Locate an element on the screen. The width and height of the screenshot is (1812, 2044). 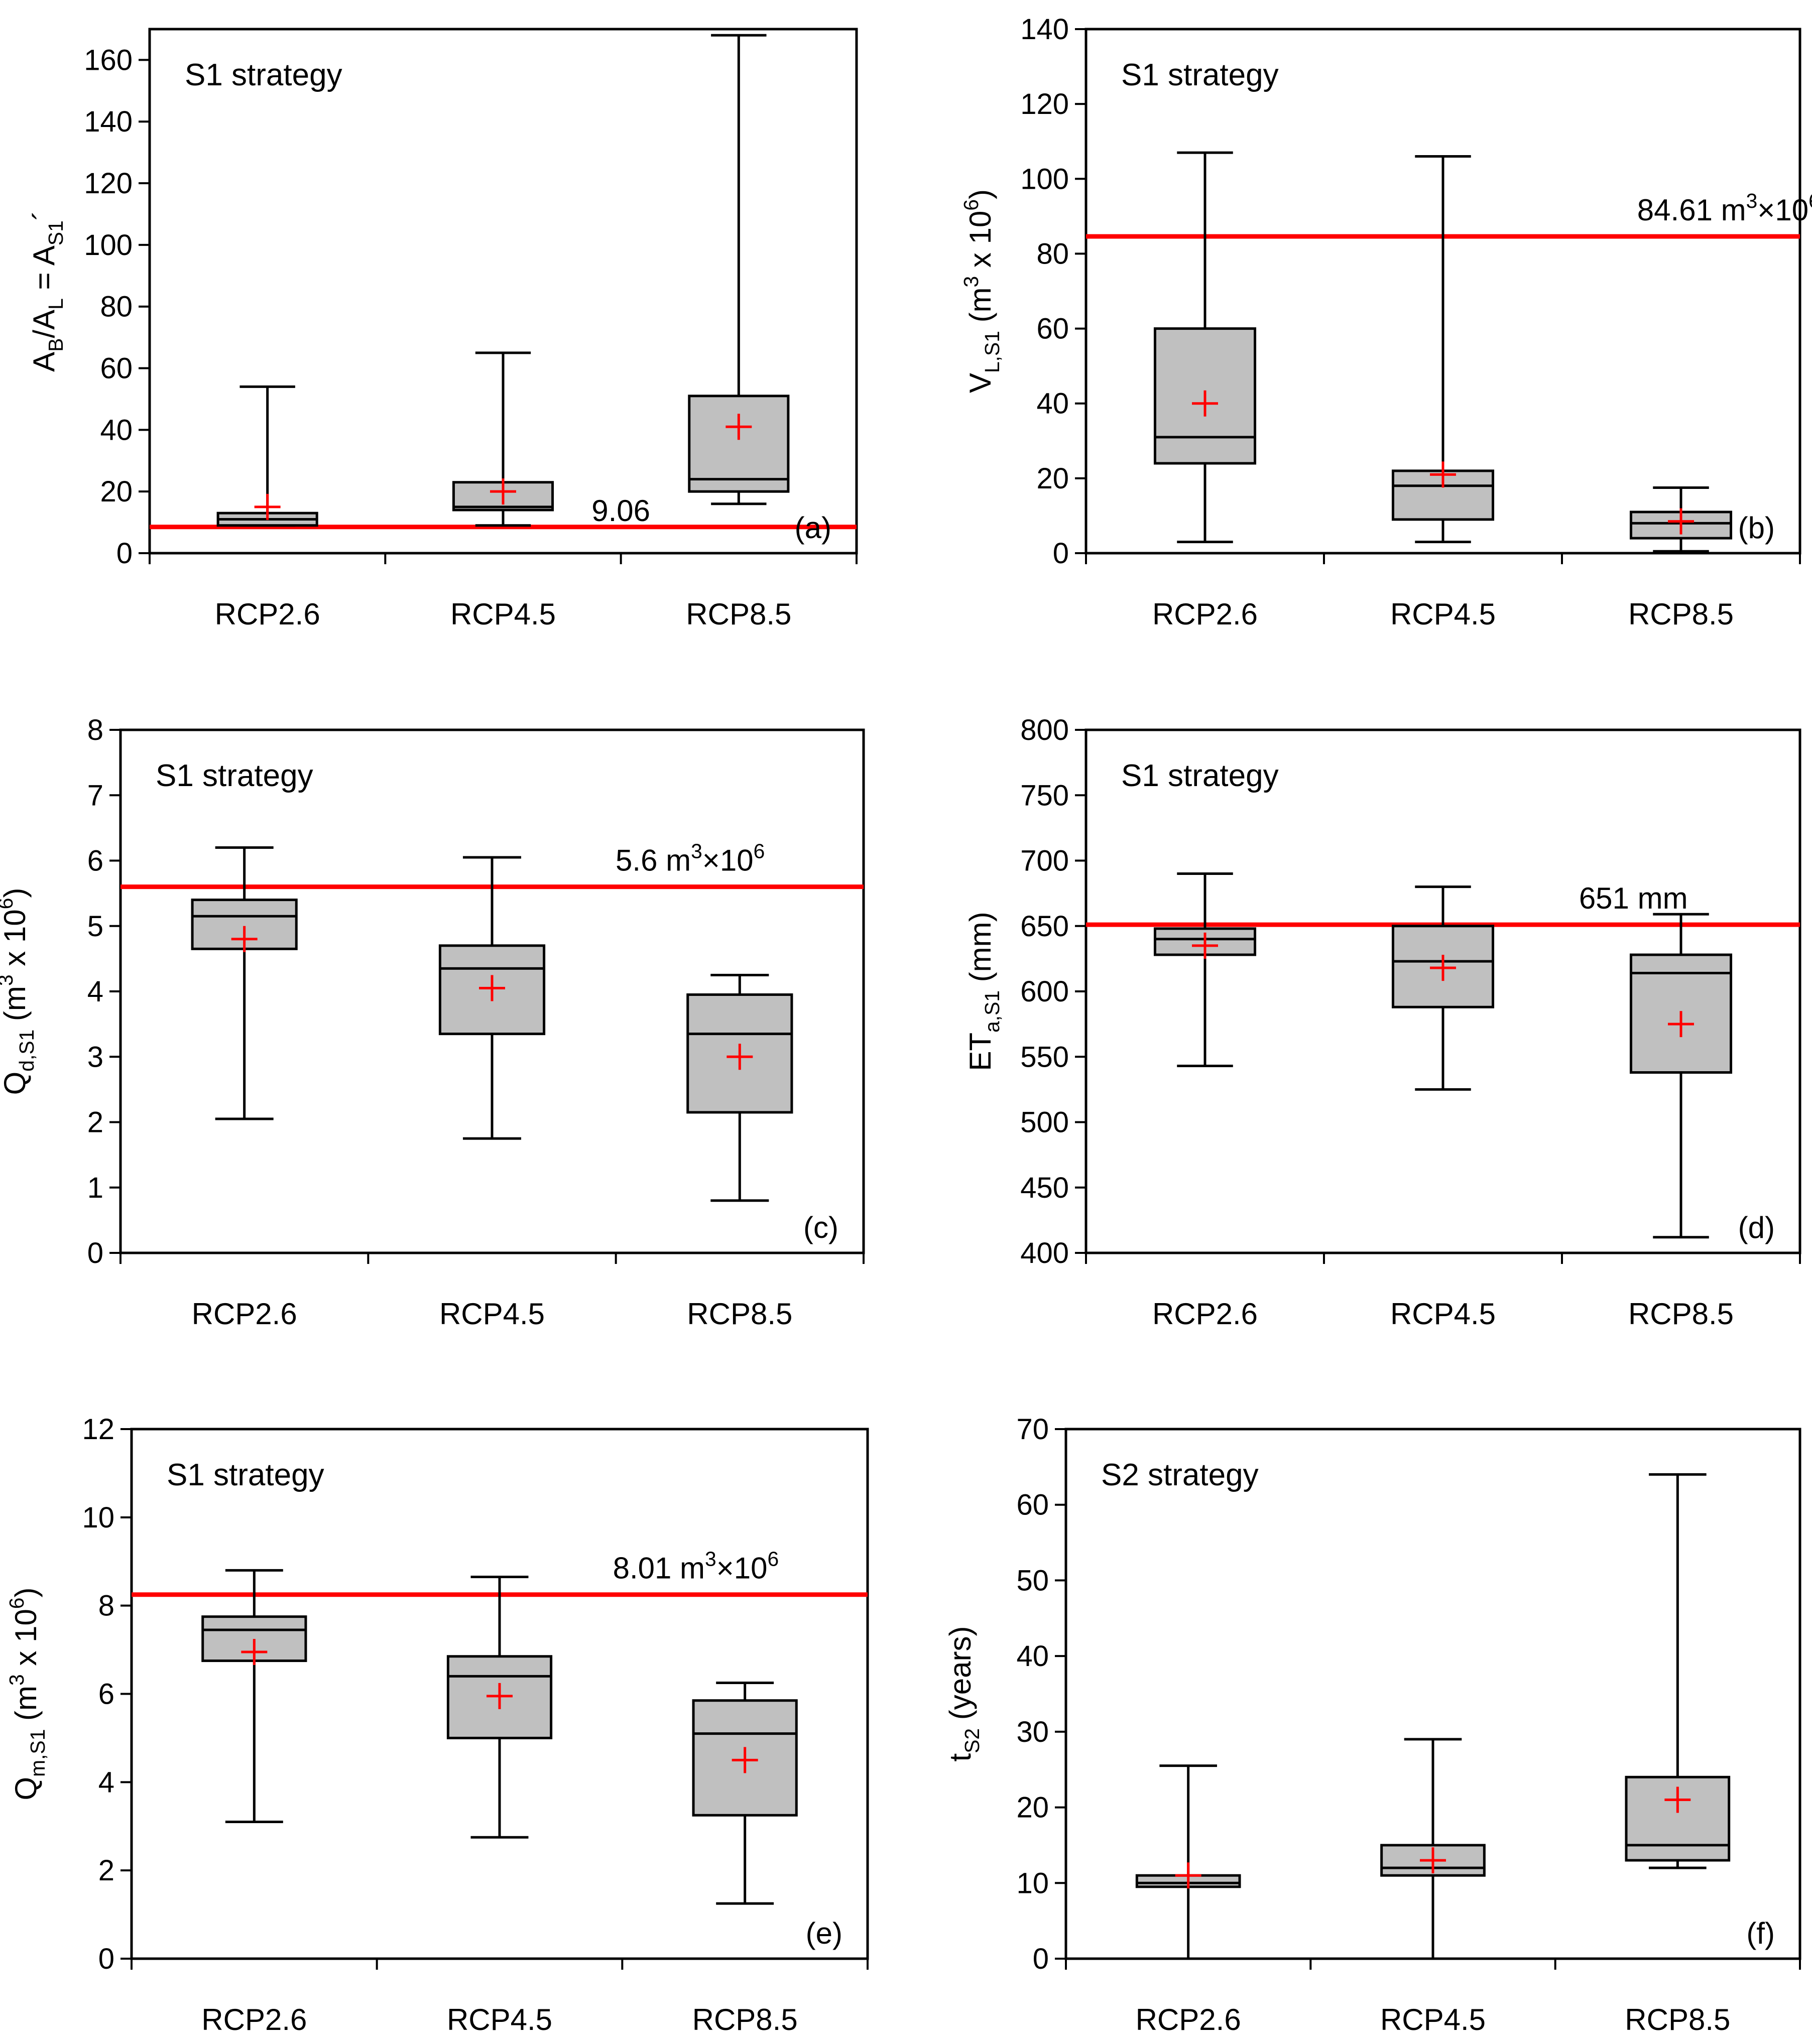
panel-d-ytick-label: 700 is located at coordinates (1044, 861).